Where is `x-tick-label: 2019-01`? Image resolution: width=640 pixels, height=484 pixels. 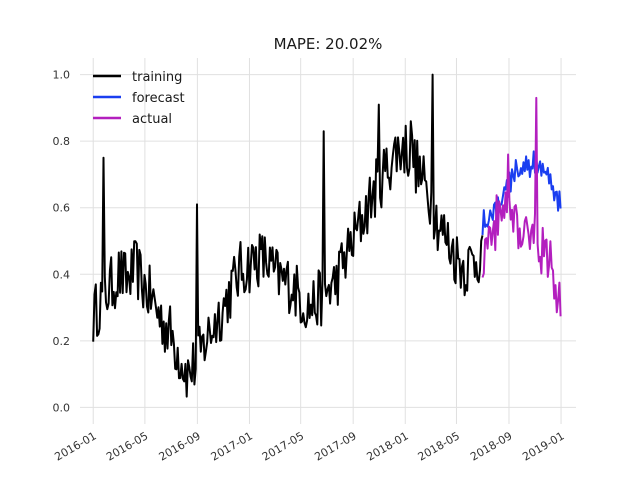
x-tick-label: 2019-01 is located at coordinates (543, 446).